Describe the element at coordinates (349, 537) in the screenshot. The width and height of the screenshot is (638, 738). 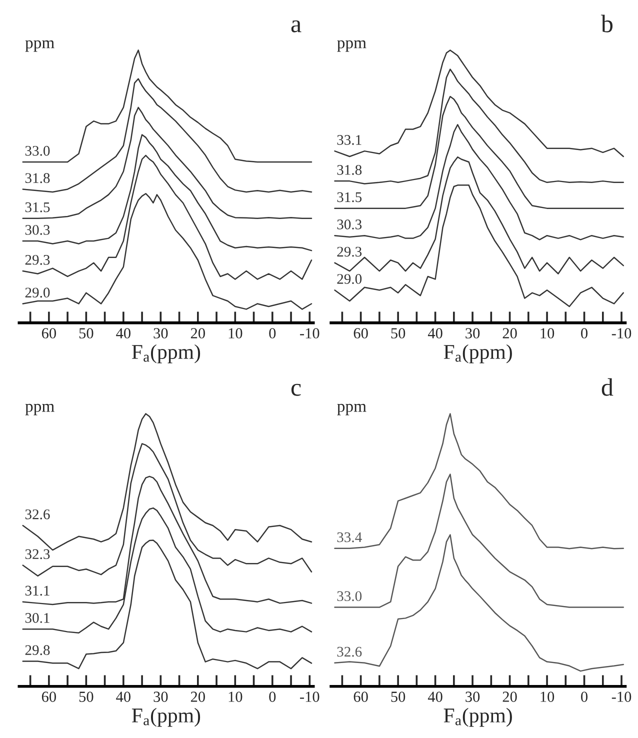
I see `series-label: 33.4` at that location.